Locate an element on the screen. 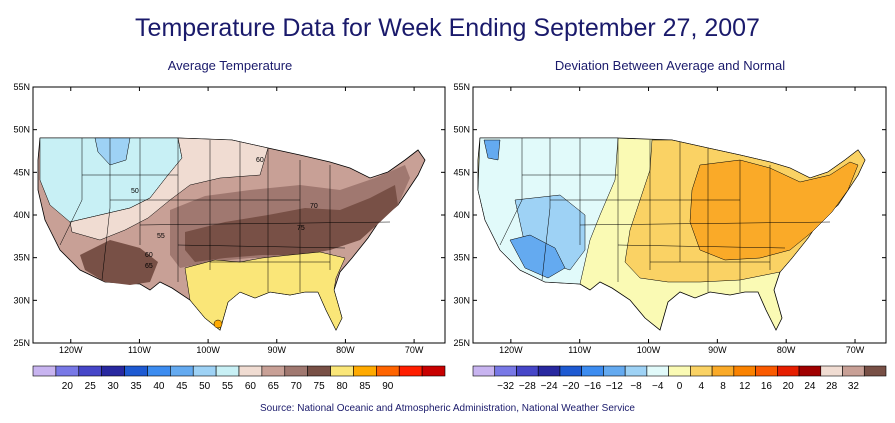 This screenshot has height=423, width=895. left-lat-label: 50N is located at coordinates (21, 130).